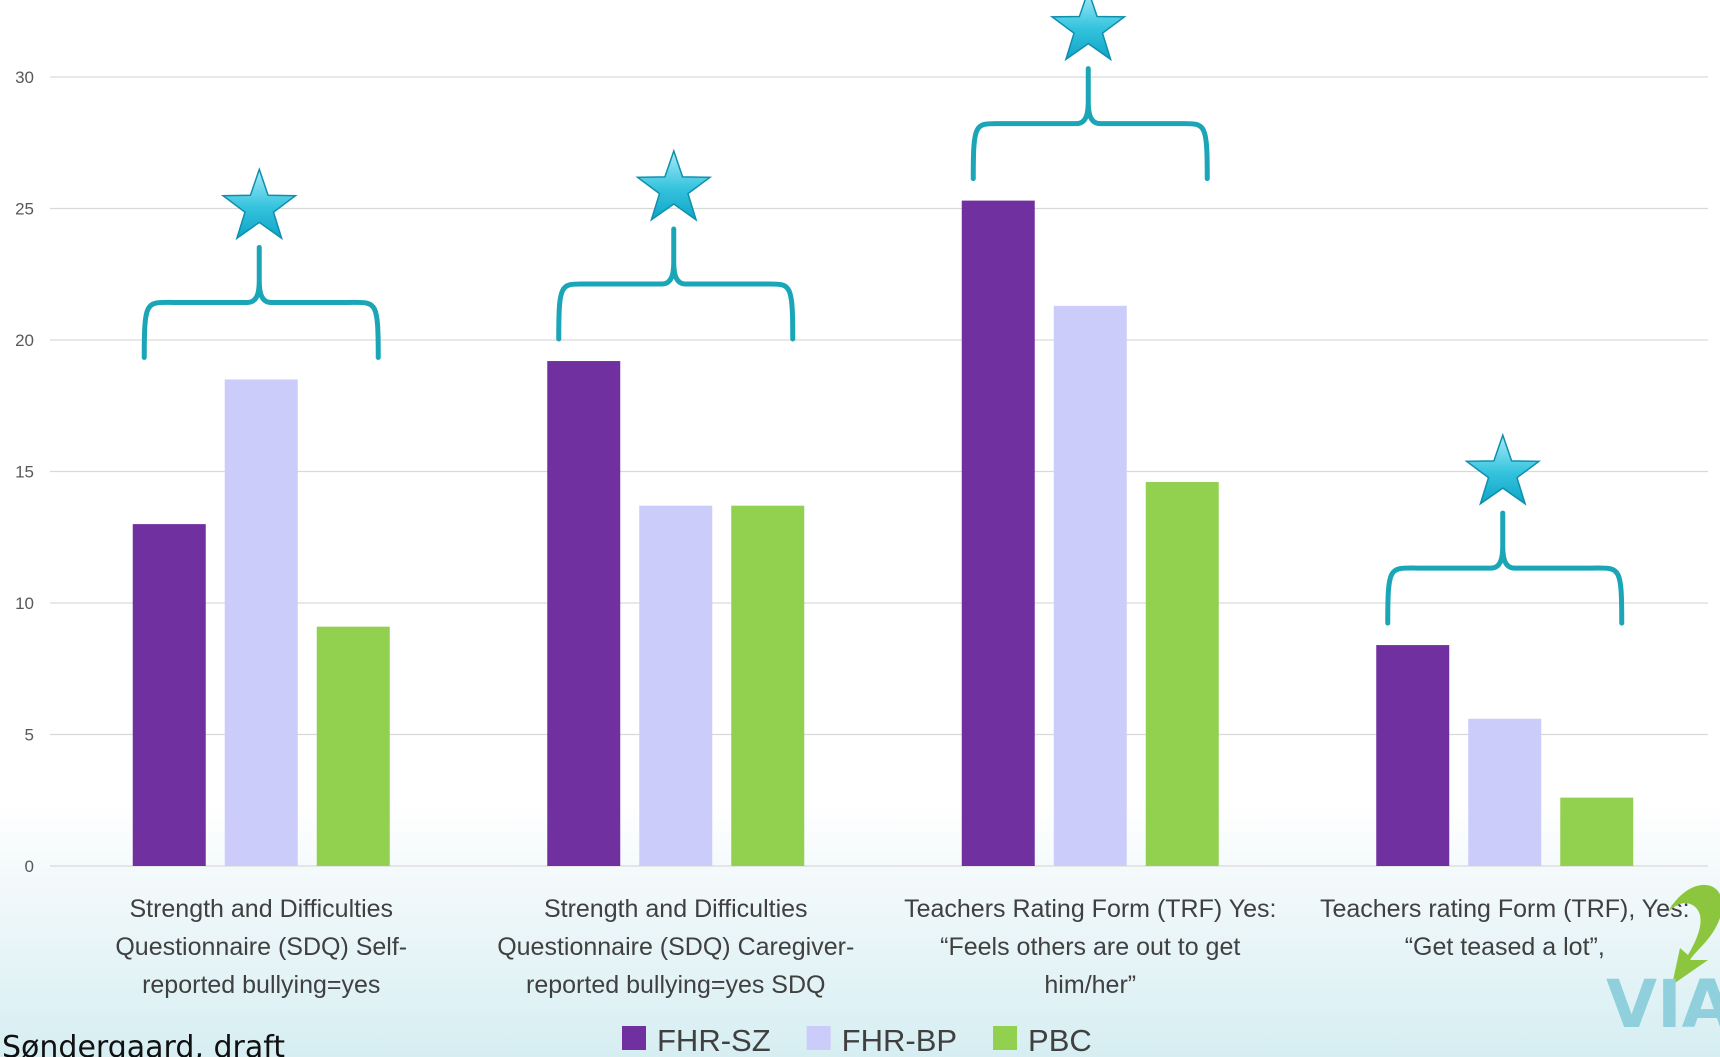  I want to click on legend-label: FHR-BP, so click(899, 1040).